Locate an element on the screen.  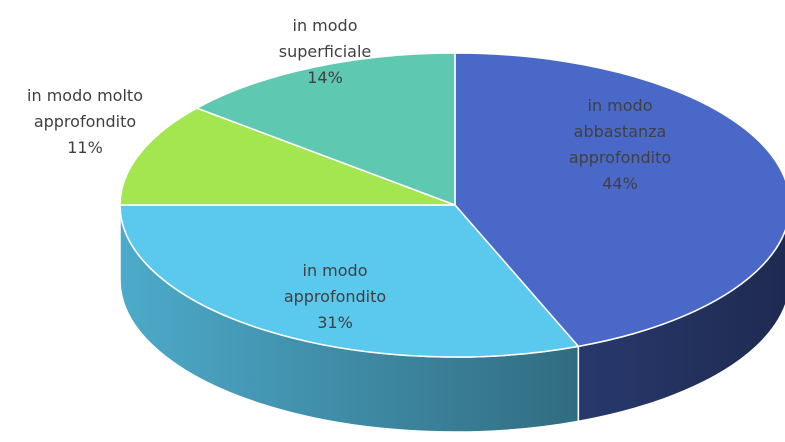
value-label: 31% is located at coordinates (335, 322).